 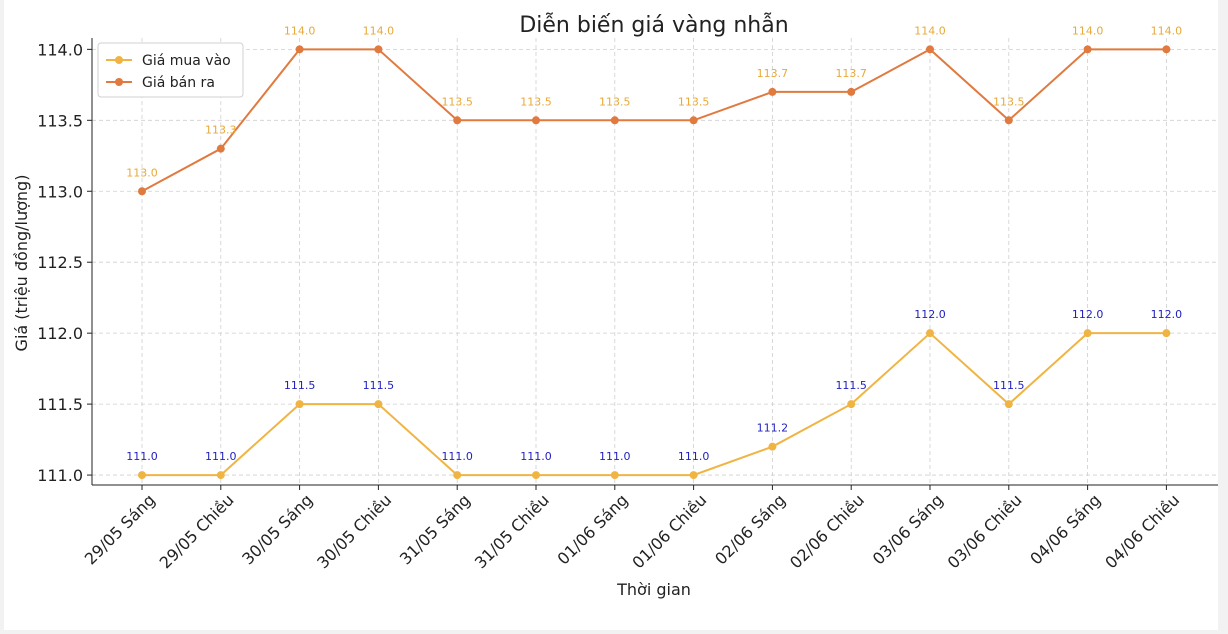 What do you see at coordinates (119, 60) in the screenshot?
I see `legend-marker-buy` at bounding box center [119, 60].